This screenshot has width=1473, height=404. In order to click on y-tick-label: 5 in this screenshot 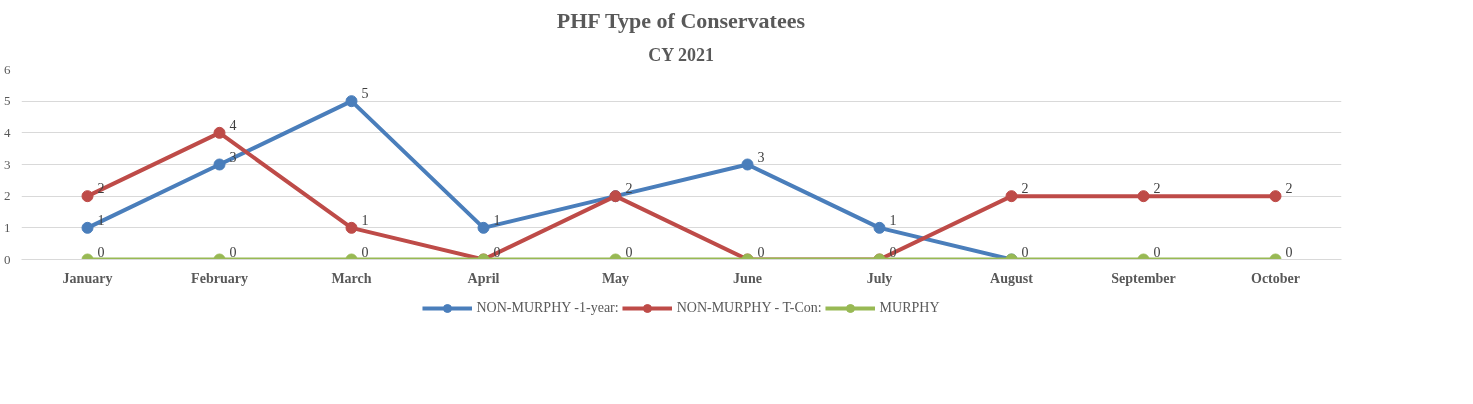, I will do `click(7, 101)`.